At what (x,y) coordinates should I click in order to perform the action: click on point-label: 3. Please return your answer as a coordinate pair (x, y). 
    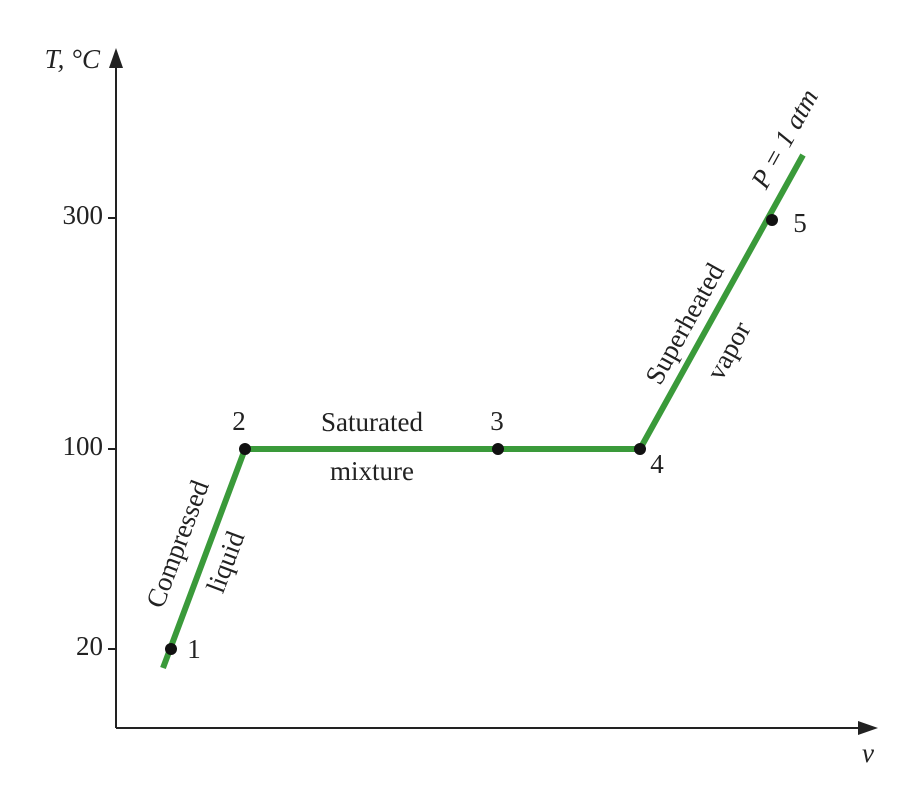
    Looking at the image, I should click on (497, 421).